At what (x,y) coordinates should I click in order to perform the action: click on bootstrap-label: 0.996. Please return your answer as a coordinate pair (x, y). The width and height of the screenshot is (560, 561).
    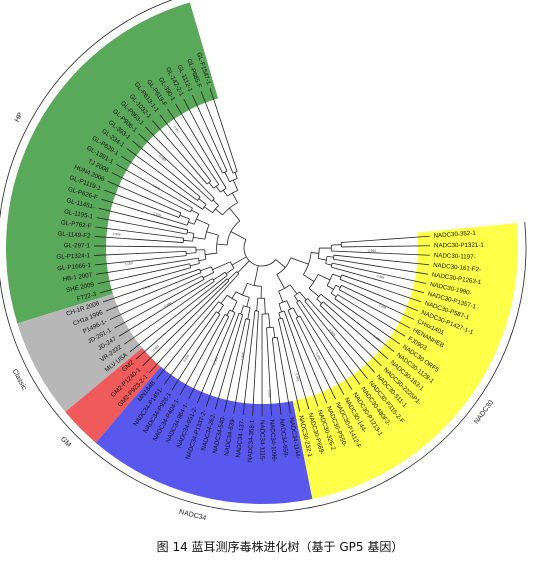
    Looking at the image, I should click on (116, 234).